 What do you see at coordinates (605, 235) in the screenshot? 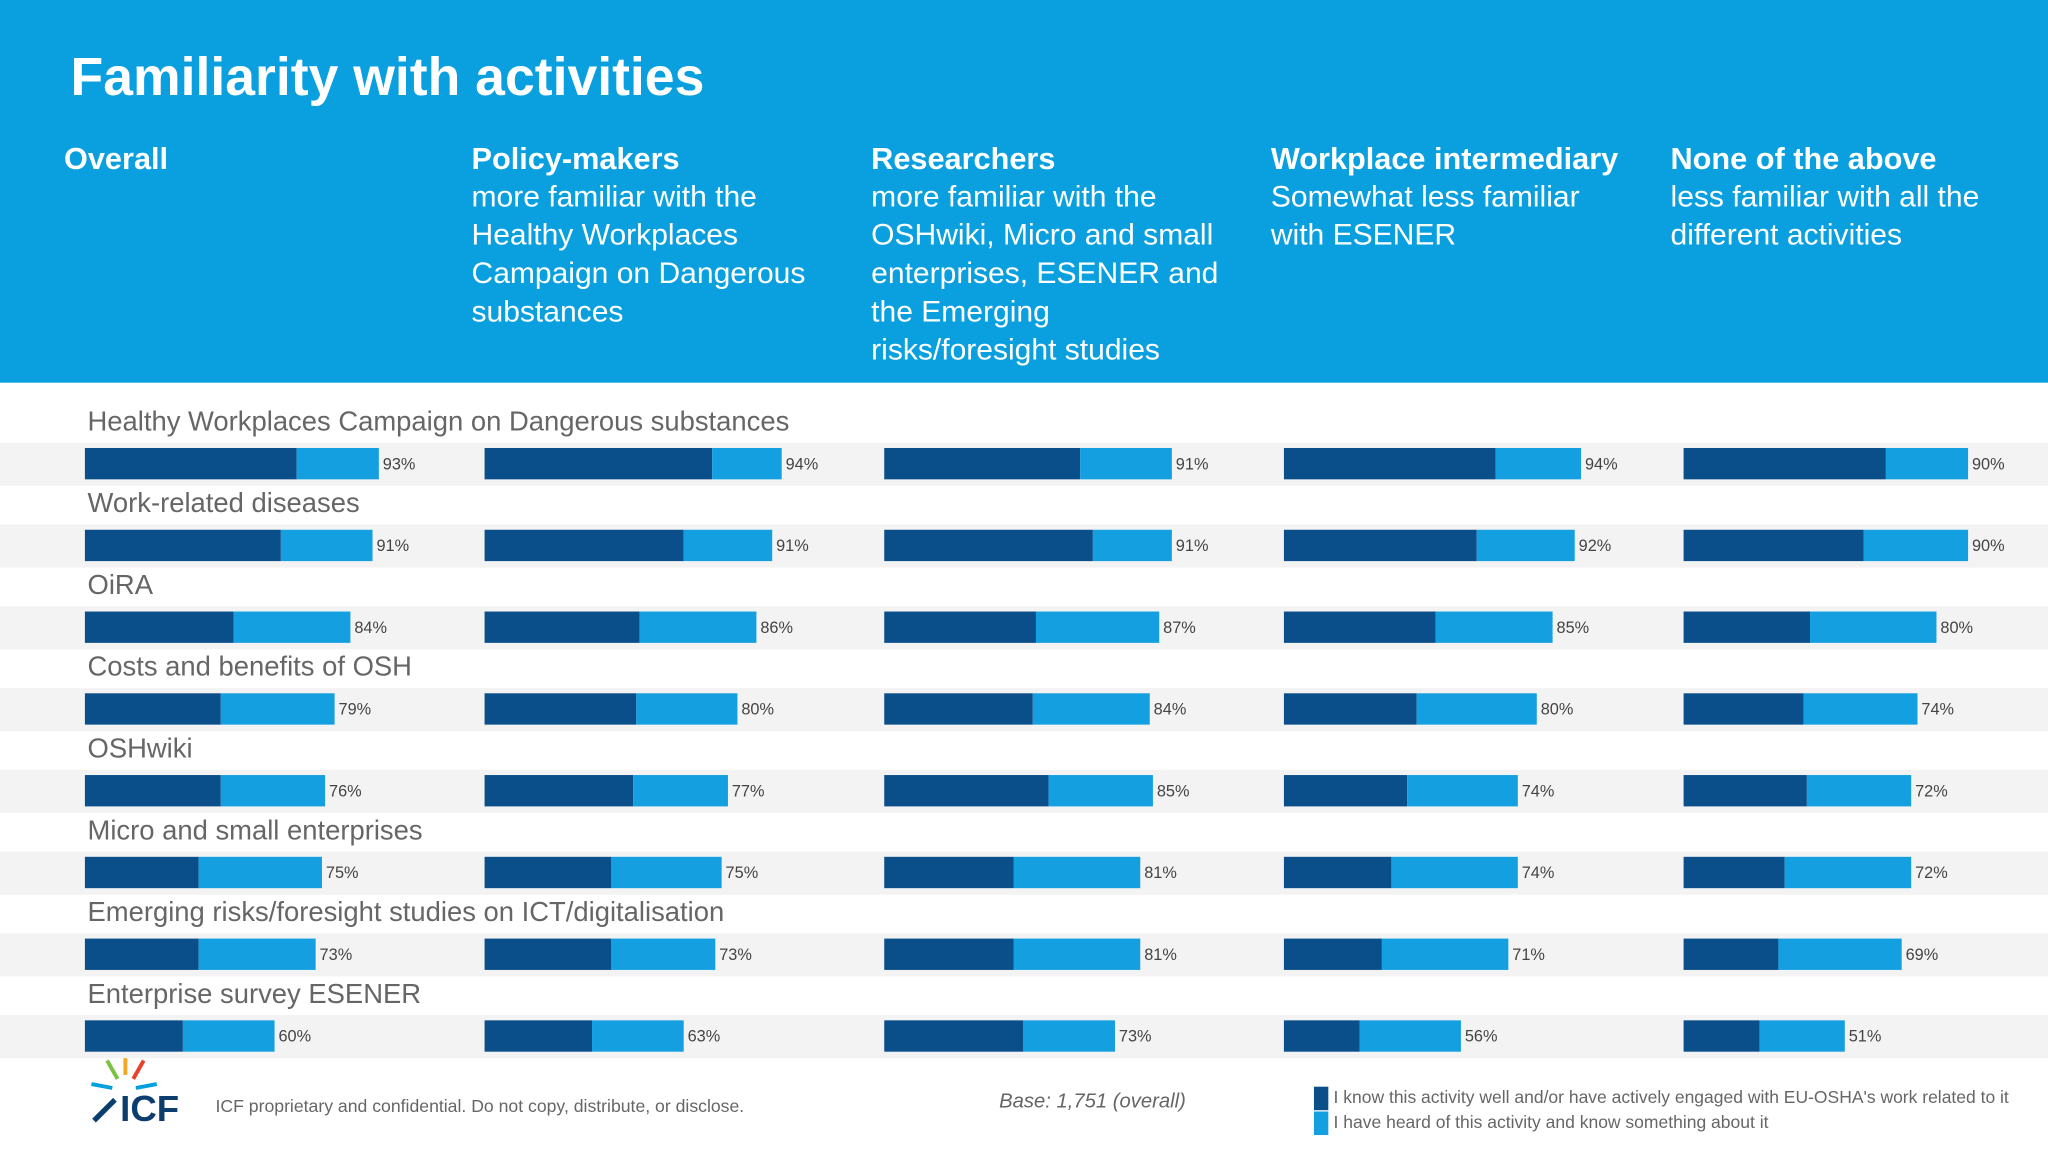
I see `panel-subtitle: Healthy Workplaces` at bounding box center [605, 235].